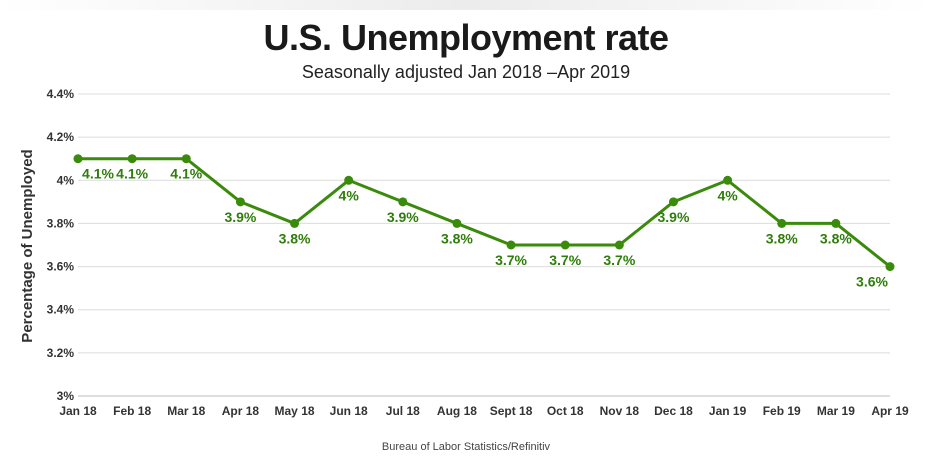 The width and height of the screenshot is (932, 470). I want to click on data-label: 3.6%, so click(872, 282).